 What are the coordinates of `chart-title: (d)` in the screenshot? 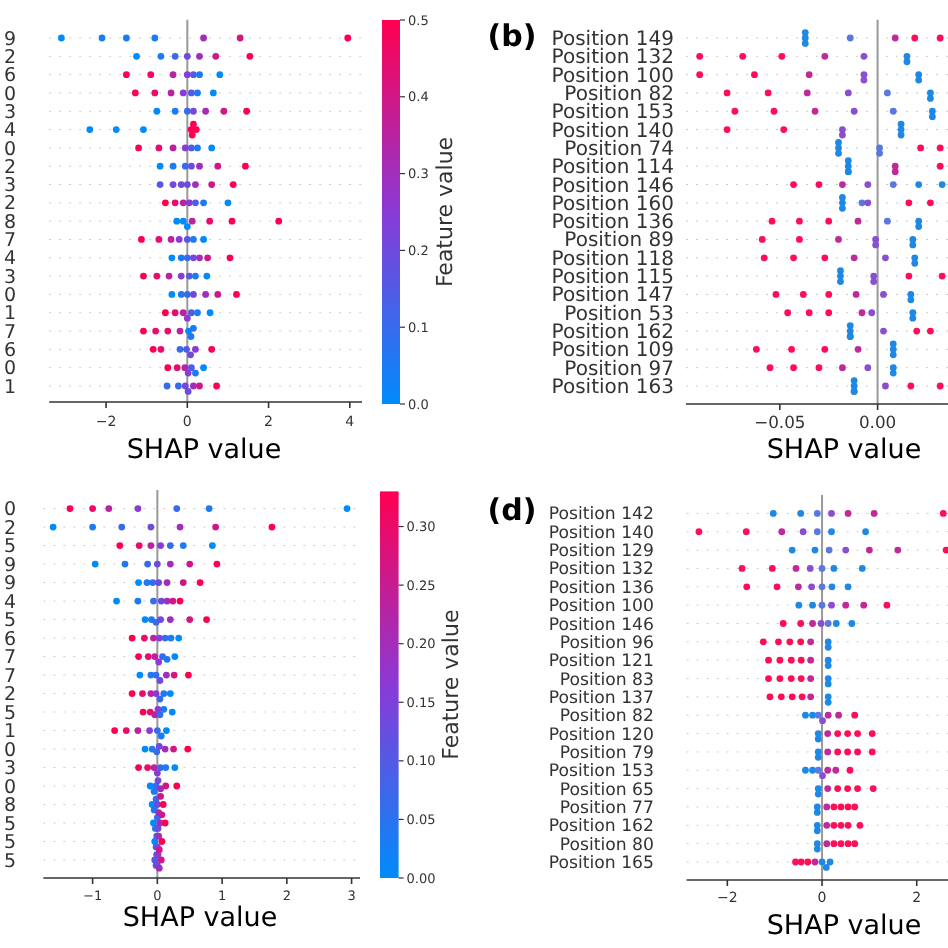 It's located at (512, 510).